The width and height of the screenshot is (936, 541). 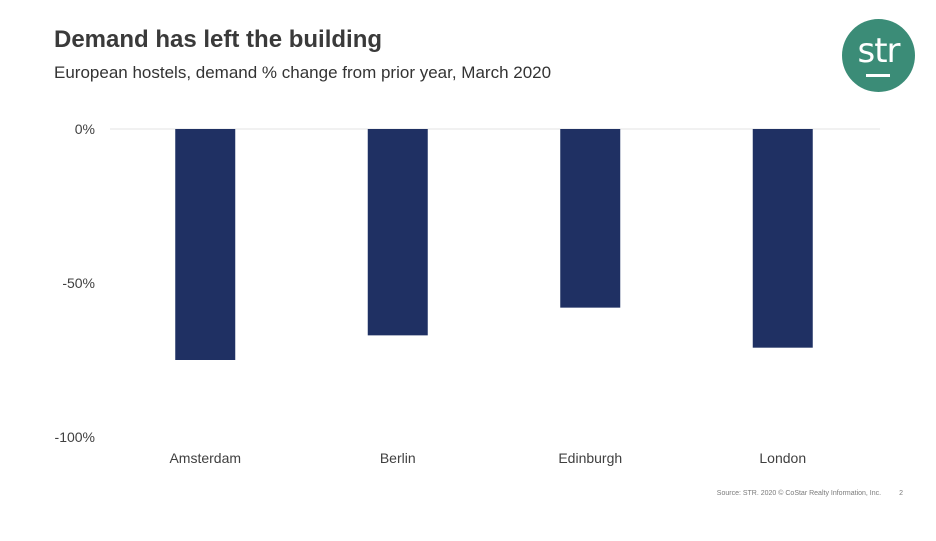 What do you see at coordinates (590, 458) in the screenshot?
I see `x-tick-label: Edinburgh` at bounding box center [590, 458].